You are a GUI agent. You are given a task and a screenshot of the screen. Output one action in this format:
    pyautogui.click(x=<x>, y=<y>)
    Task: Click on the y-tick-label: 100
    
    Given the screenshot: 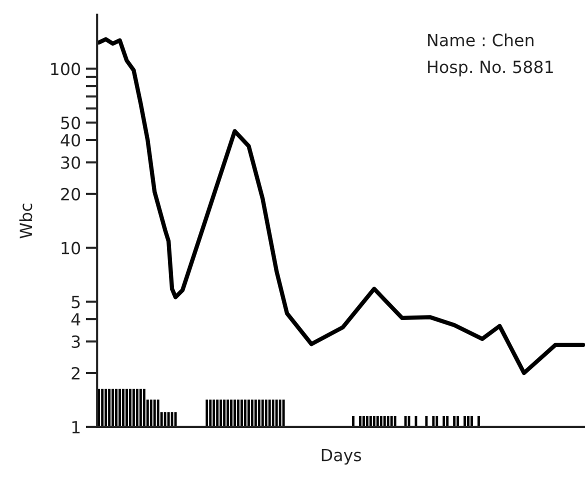 What is the action you would take?
    pyautogui.click(x=65, y=69)
    